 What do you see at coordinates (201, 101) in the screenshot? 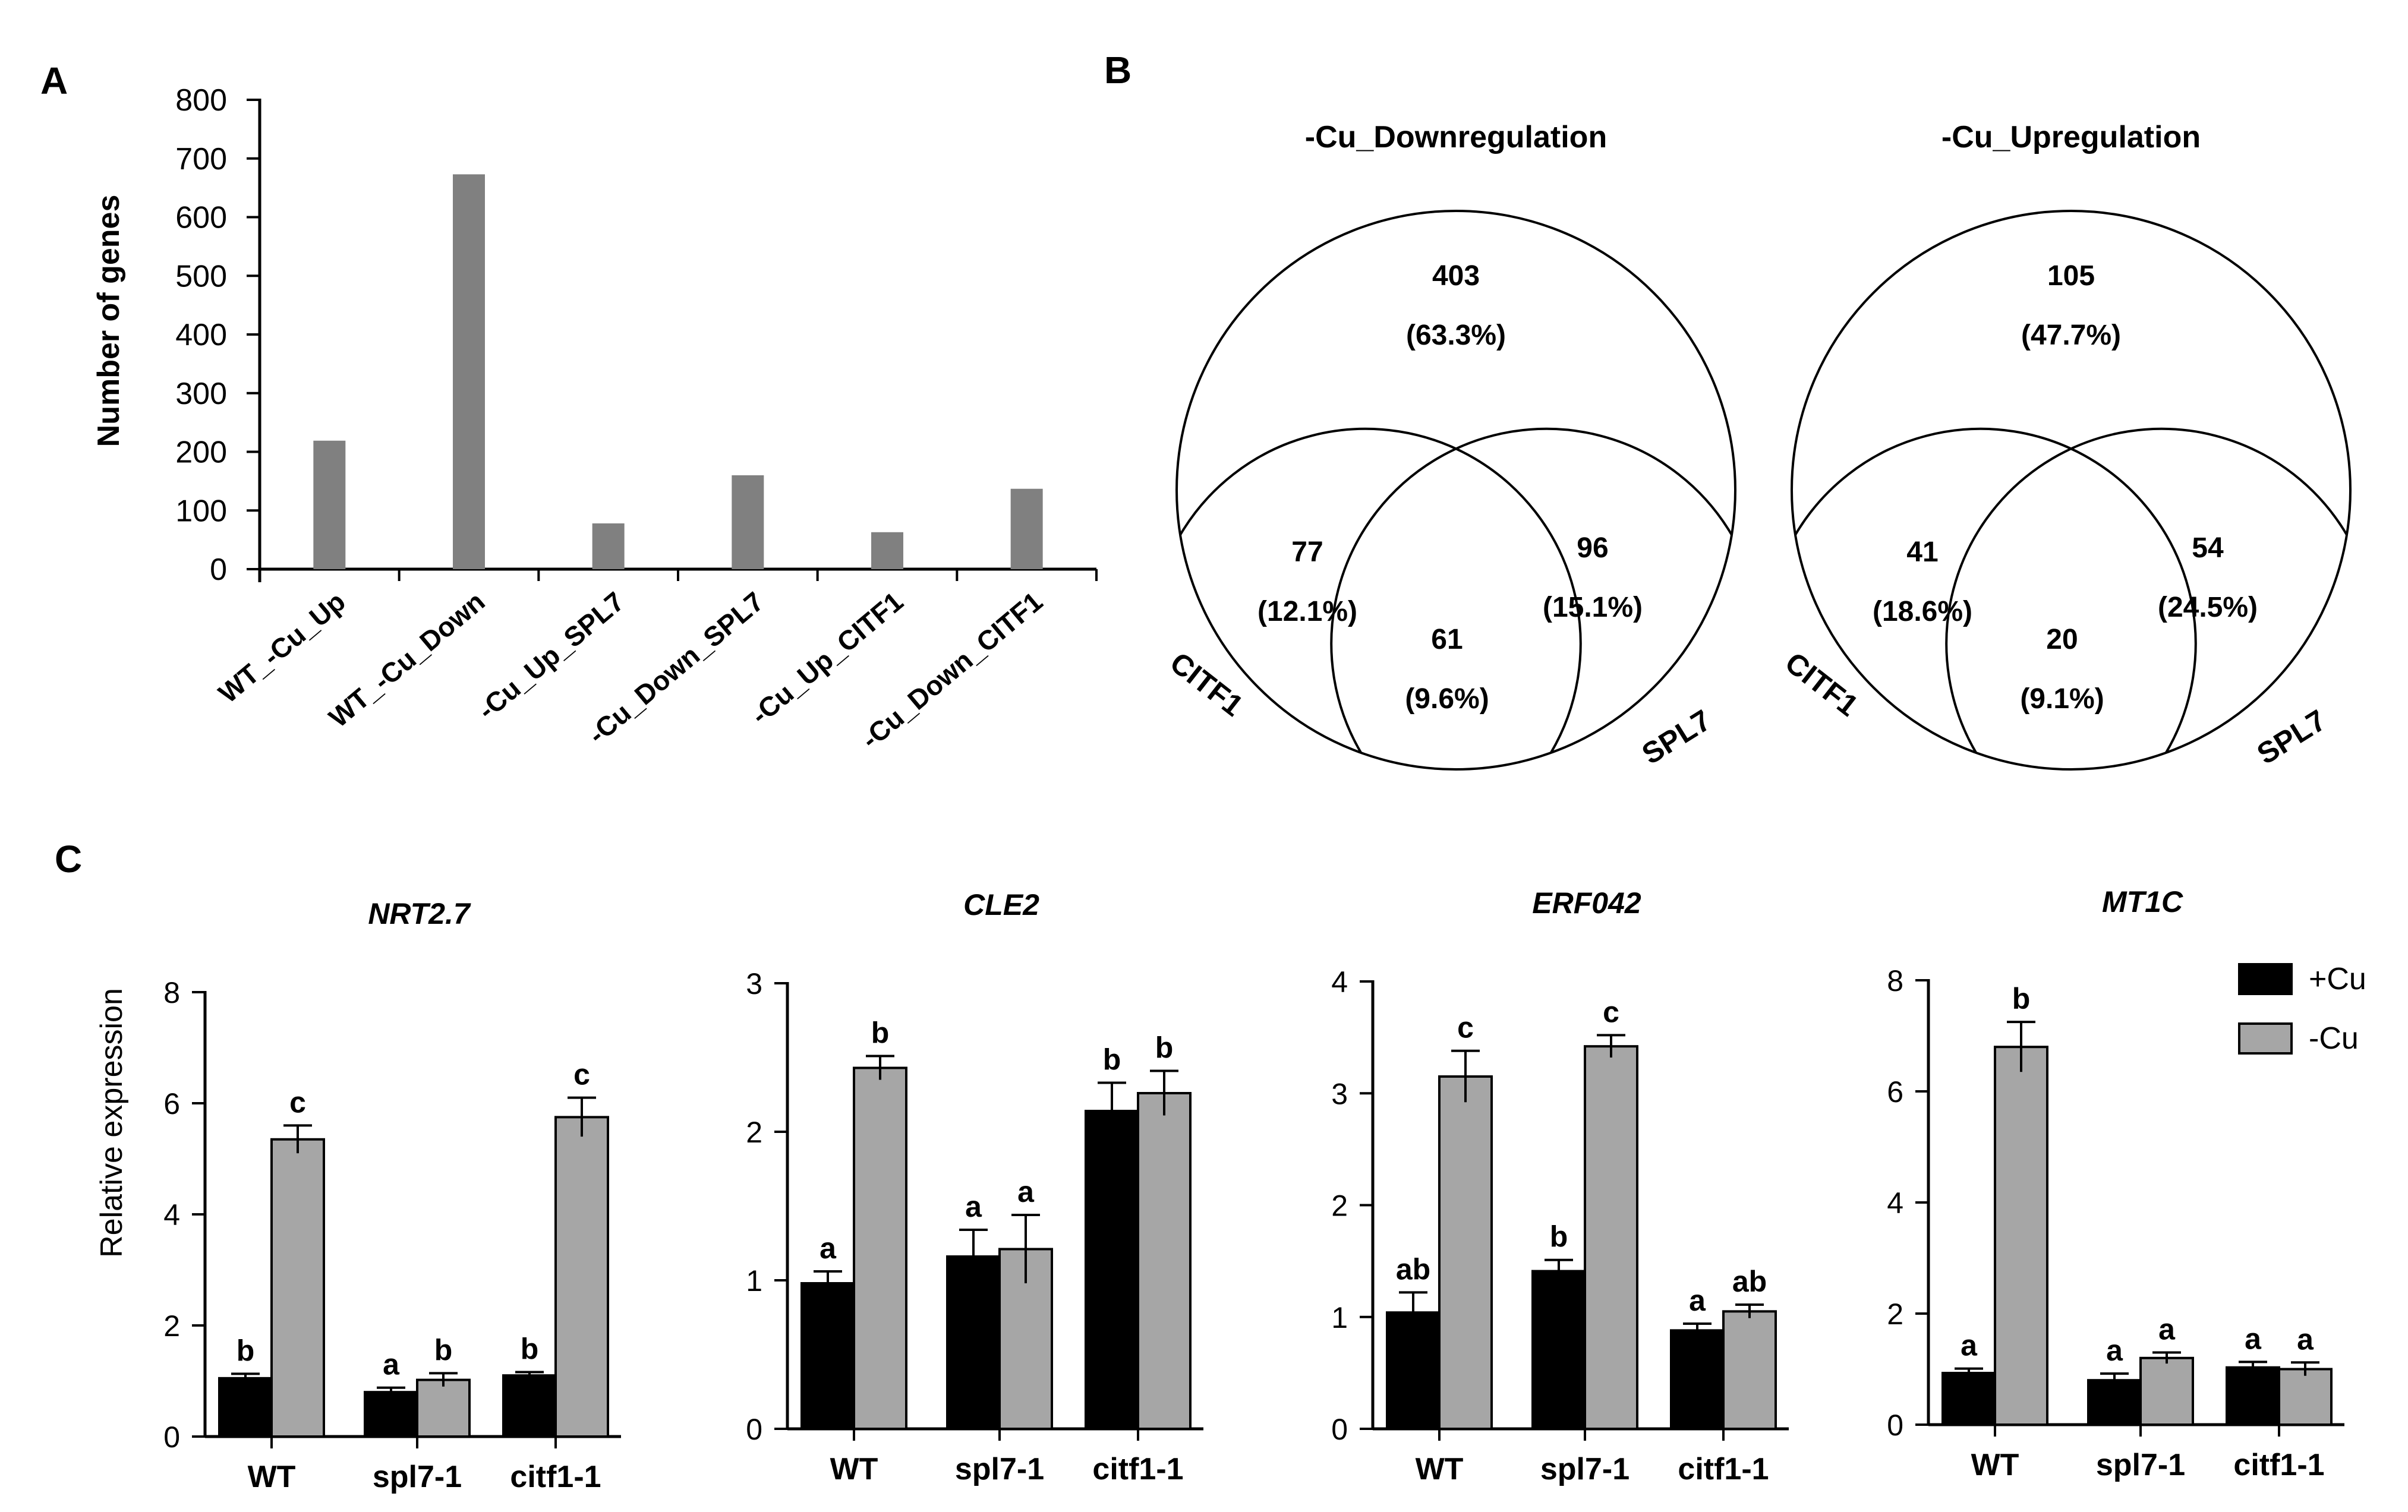
I see `y-tick-label: 800` at bounding box center [201, 101].